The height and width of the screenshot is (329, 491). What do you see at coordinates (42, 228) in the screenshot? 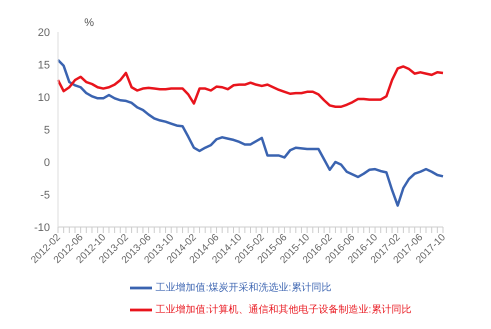
I see `y-tick-label: -10` at bounding box center [42, 228].